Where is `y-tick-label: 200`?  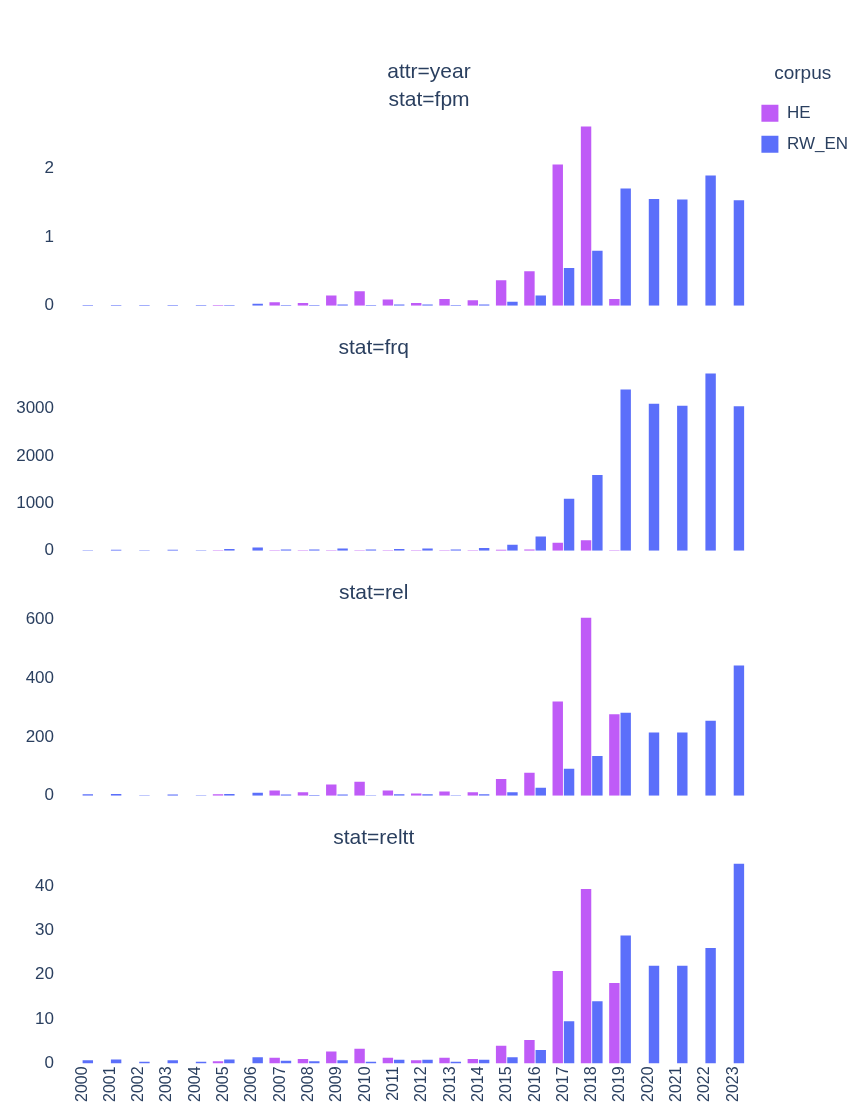
y-tick-label: 200 is located at coordinates (39, 736).